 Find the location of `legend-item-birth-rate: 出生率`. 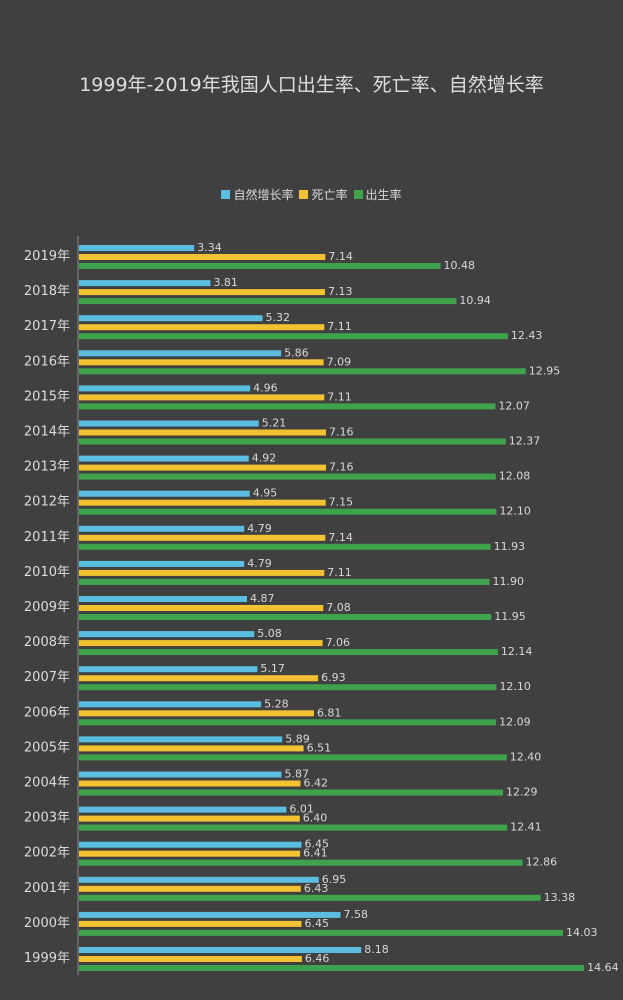

legend-item-birth-rate: 出生率 is located at coordinates (377, 194).